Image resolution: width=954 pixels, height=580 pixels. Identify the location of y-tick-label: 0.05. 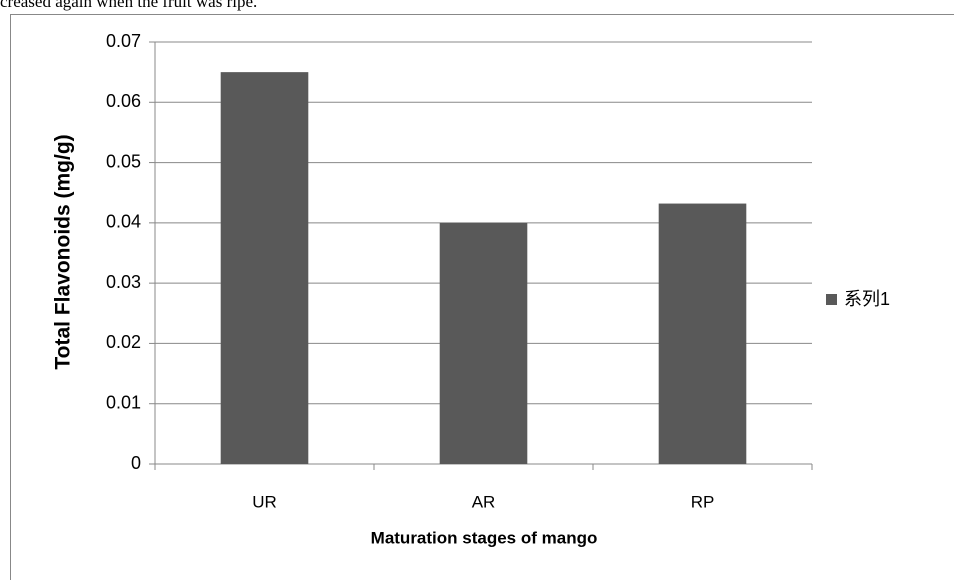
(123, 161).